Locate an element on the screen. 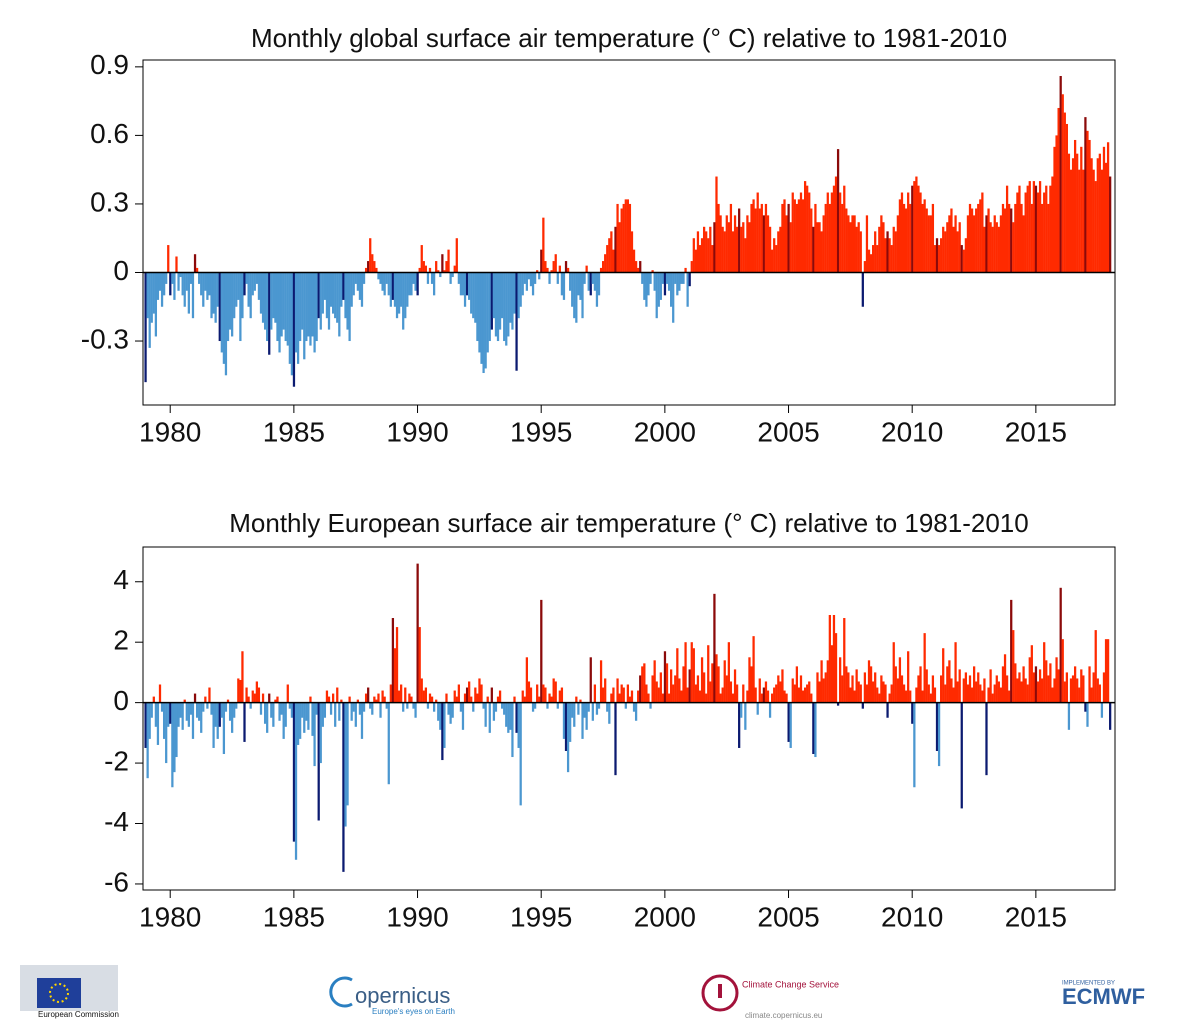 The image size is (1200, 1036). x-tick-label: 1990 is located at coordinates (417, 916).